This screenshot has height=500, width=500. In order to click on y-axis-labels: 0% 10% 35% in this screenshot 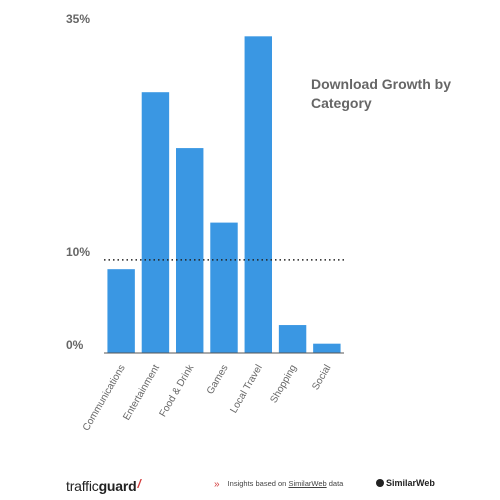, I will do `click(78, 182)`.